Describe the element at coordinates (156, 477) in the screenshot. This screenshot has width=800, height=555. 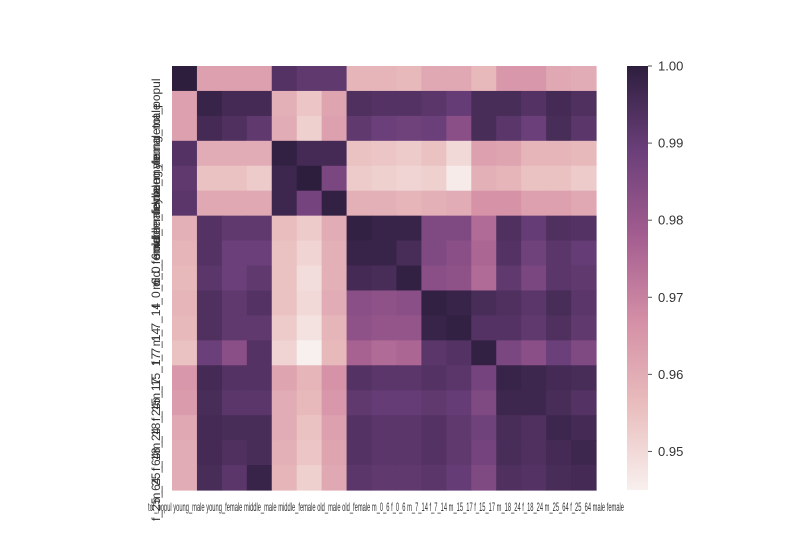
I see `y-tick-label: m_25_64` at that location.